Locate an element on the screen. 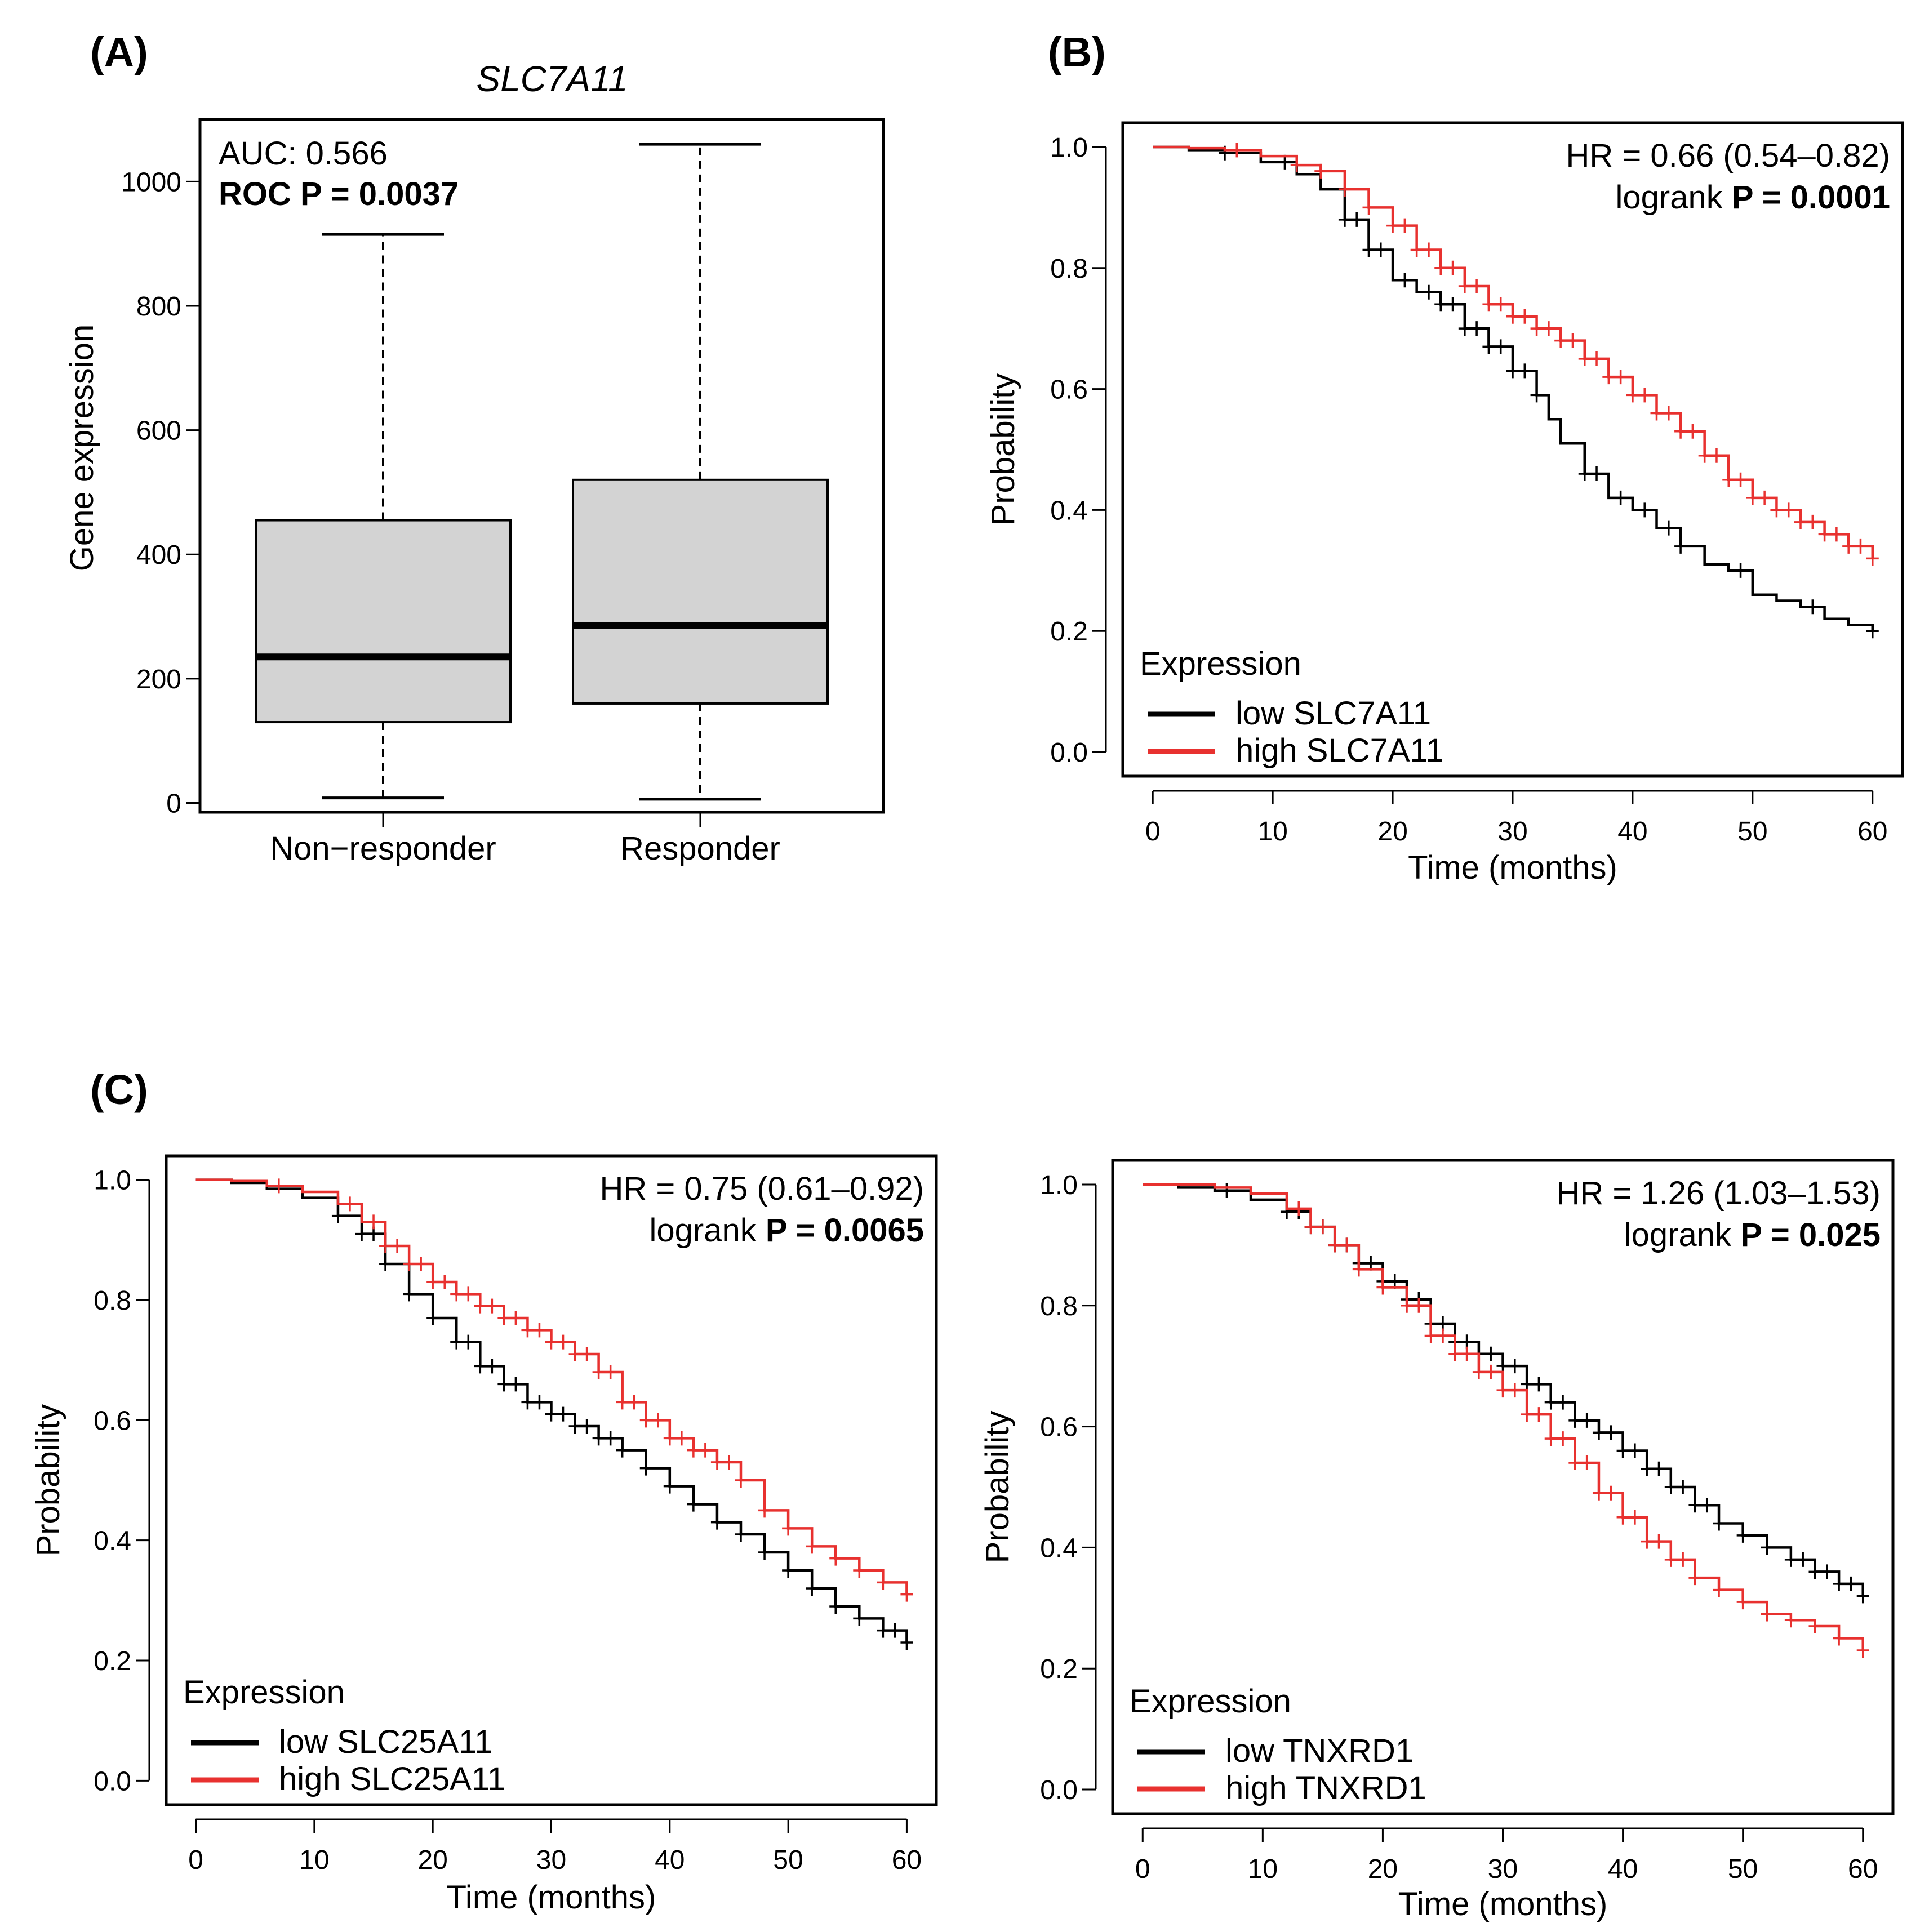 This screenshot has width=1929, height=1932. x-tick-label-b: 60 is located at coordinates (1872, 832).